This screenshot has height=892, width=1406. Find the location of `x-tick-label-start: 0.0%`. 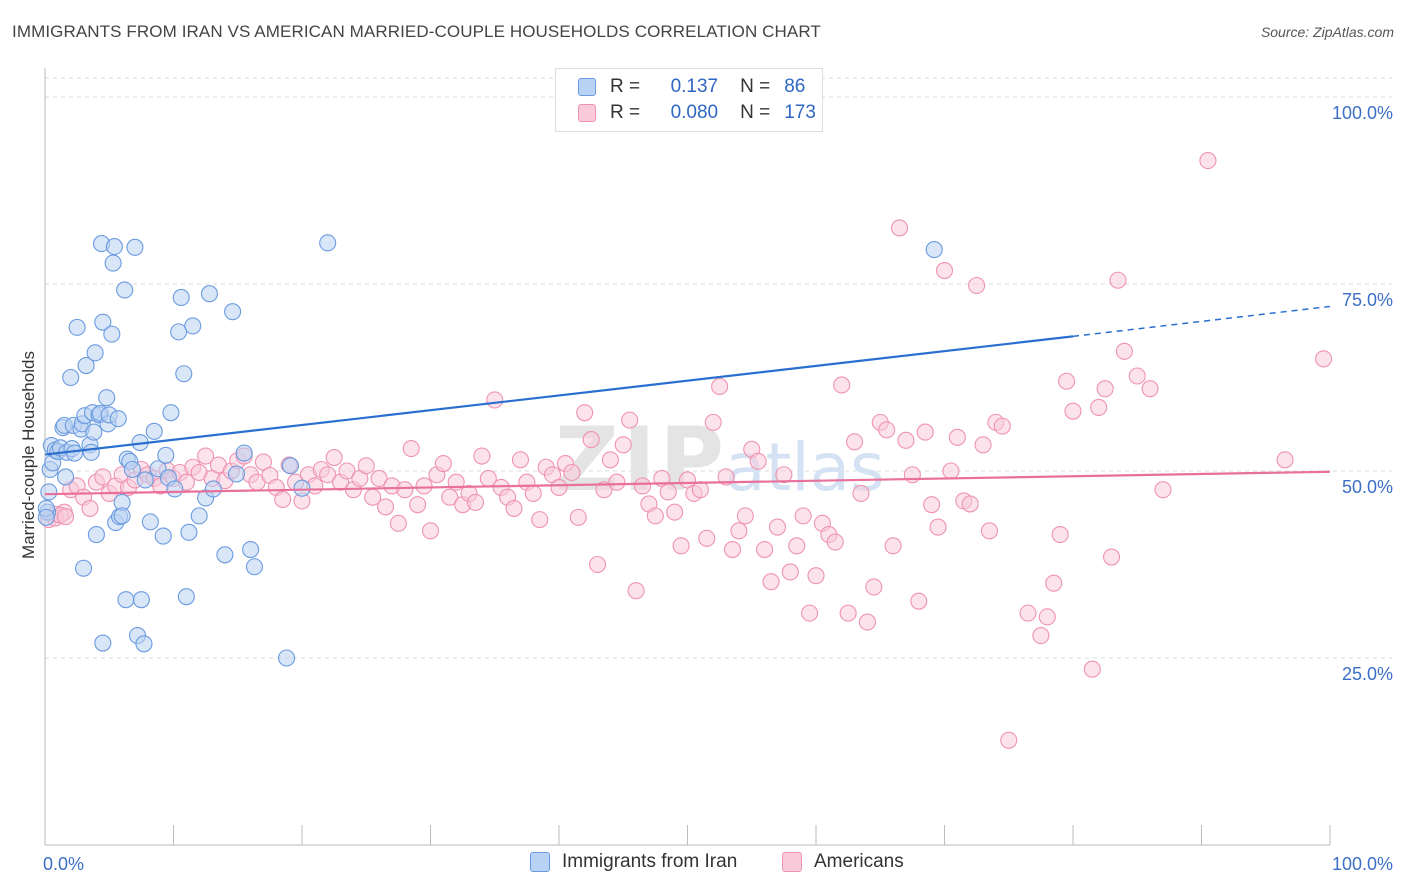

x-tick-label-start: 0.0% is located at coordinates (63, 864).